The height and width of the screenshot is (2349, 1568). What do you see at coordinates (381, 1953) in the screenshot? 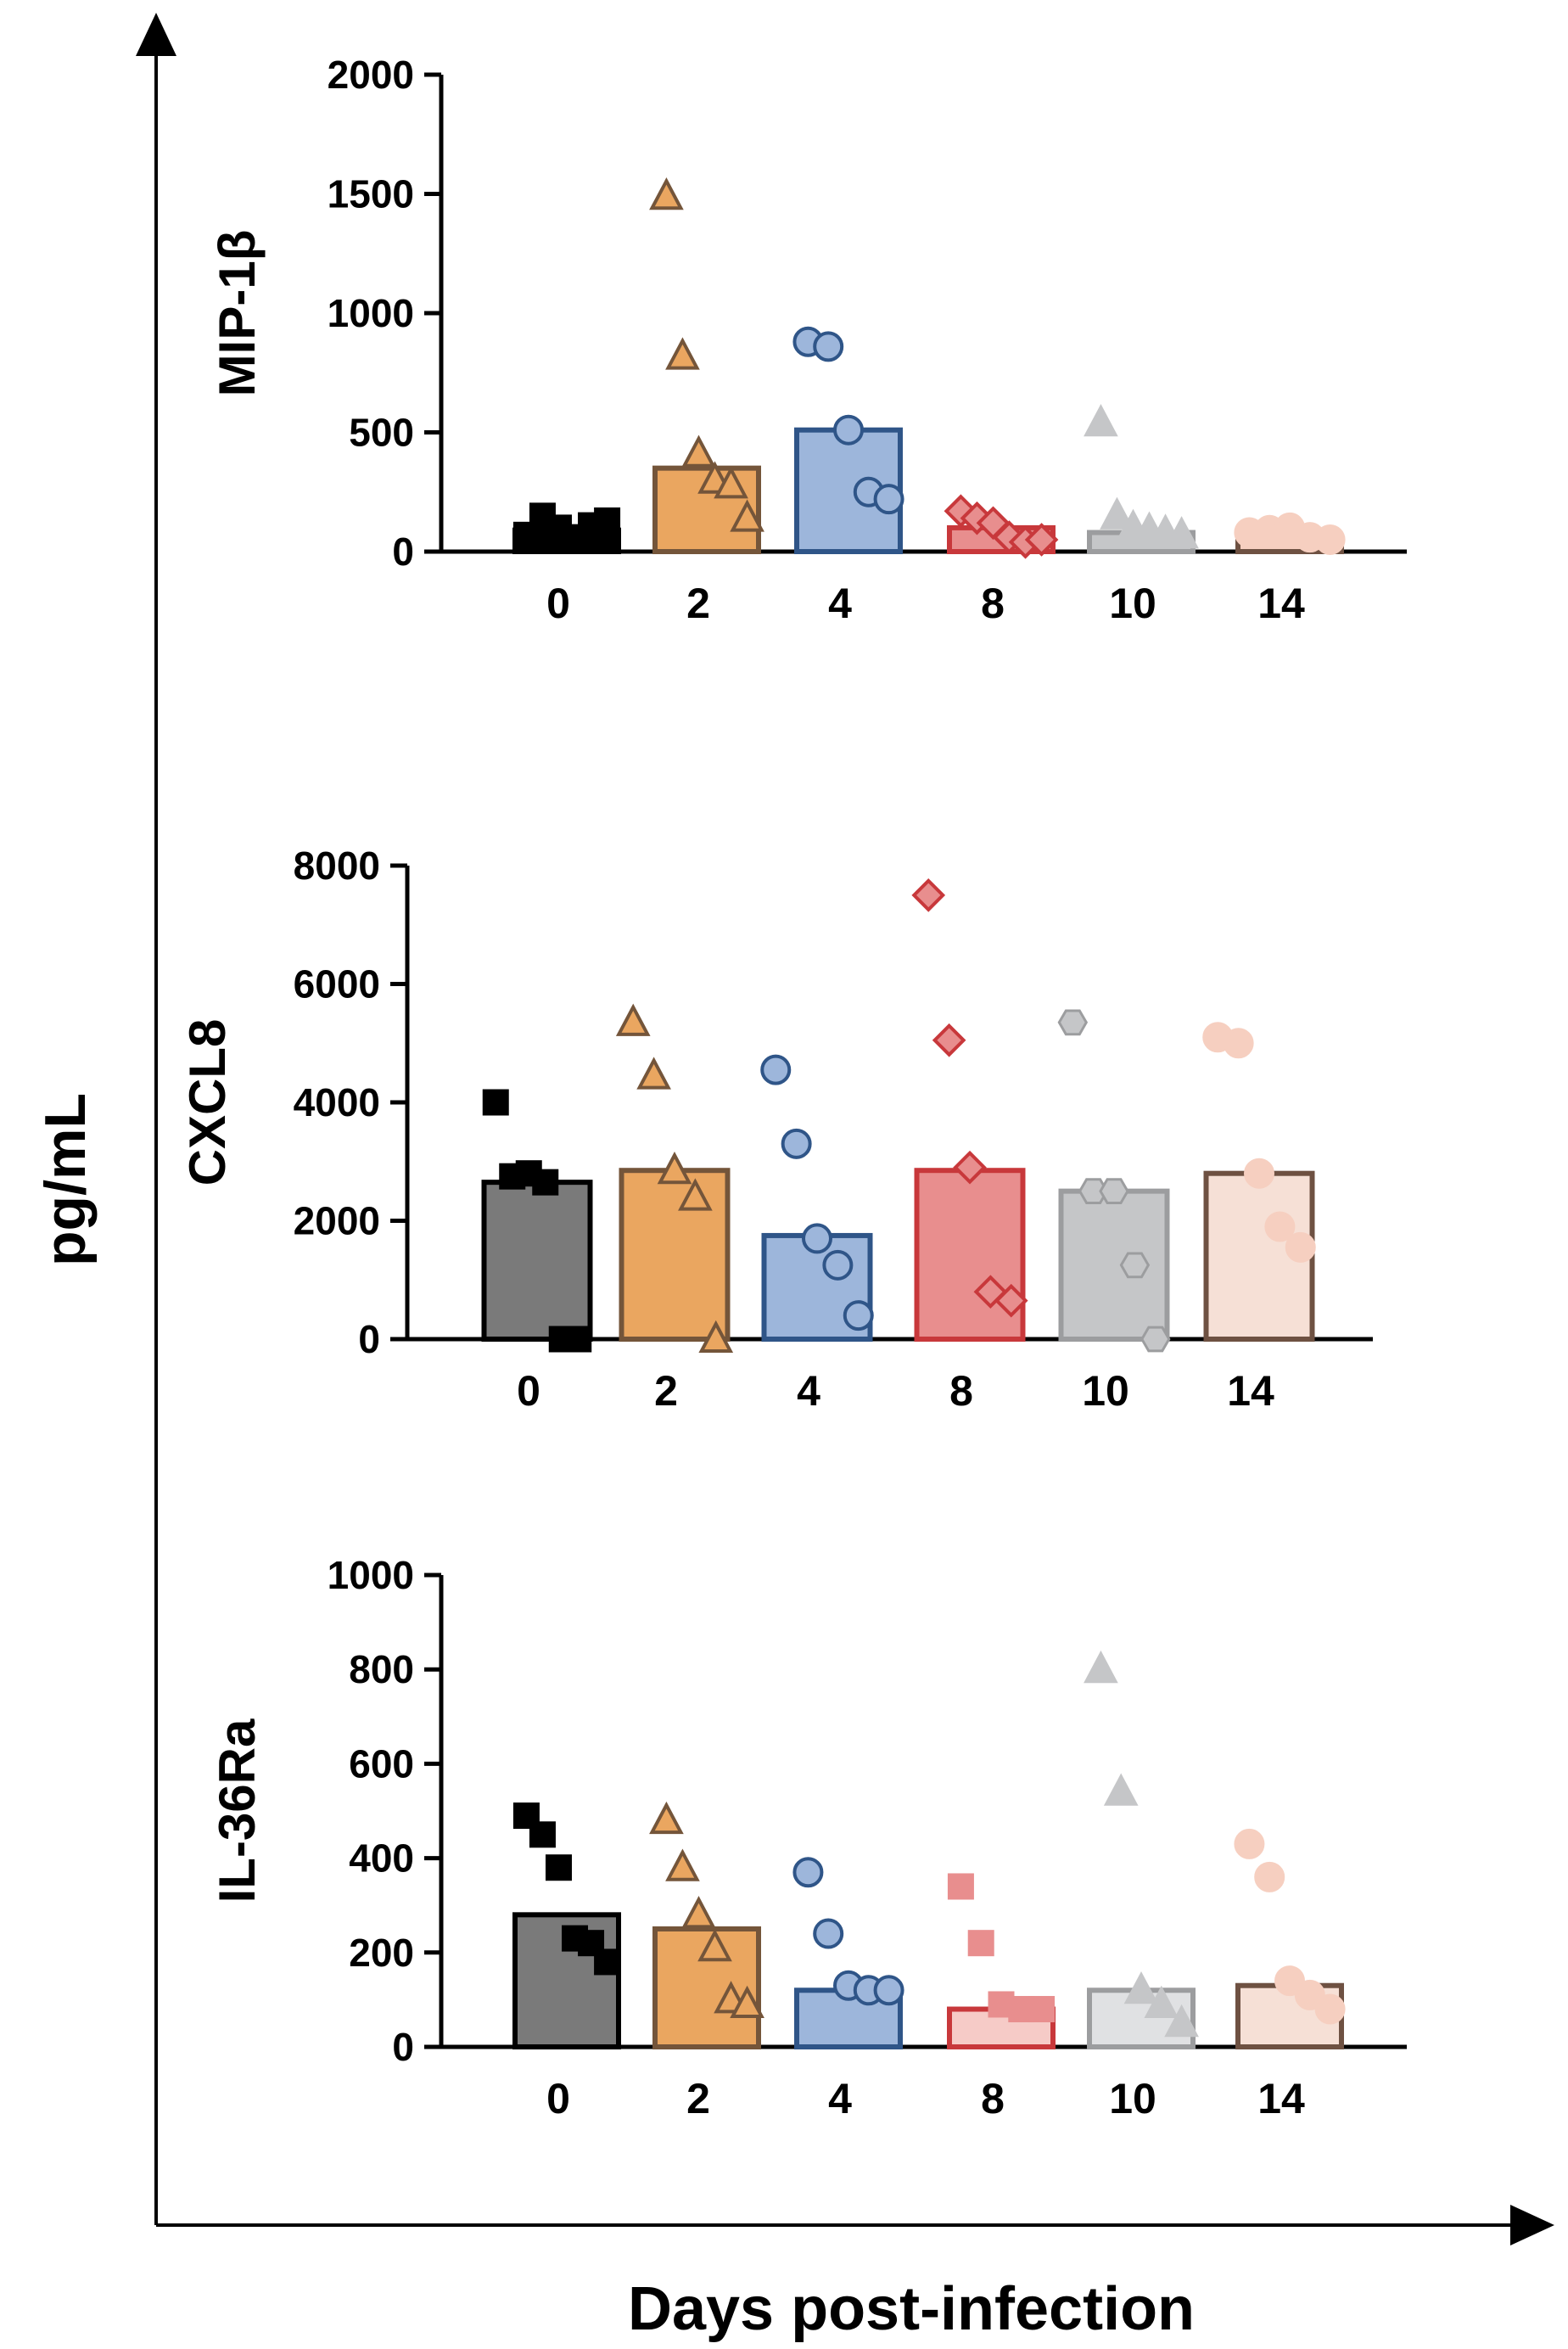
I see `y-tick-label: 200` at bounding box center [381, 1953].